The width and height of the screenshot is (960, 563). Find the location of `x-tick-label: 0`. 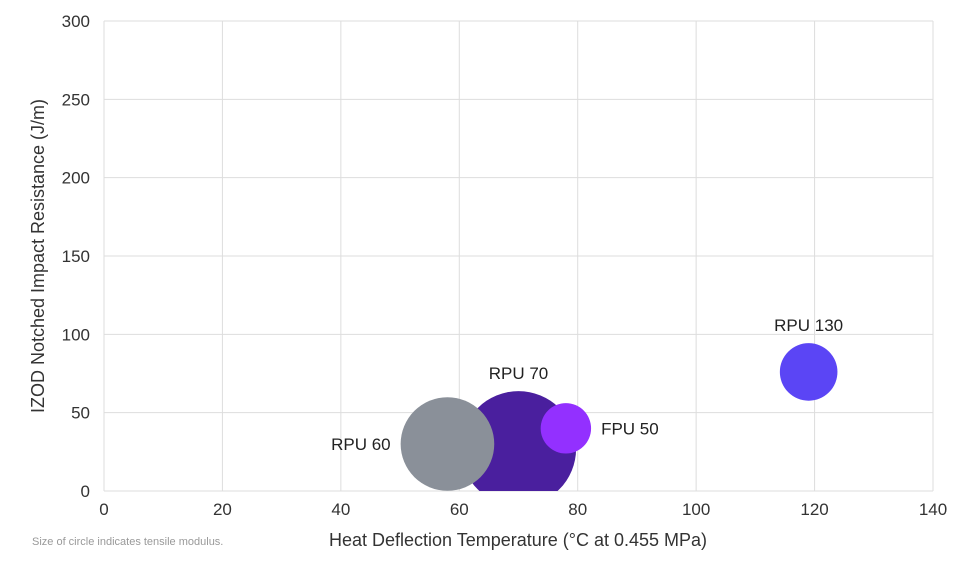

x-tick-label: 0 is located at coordinates (103, 509).